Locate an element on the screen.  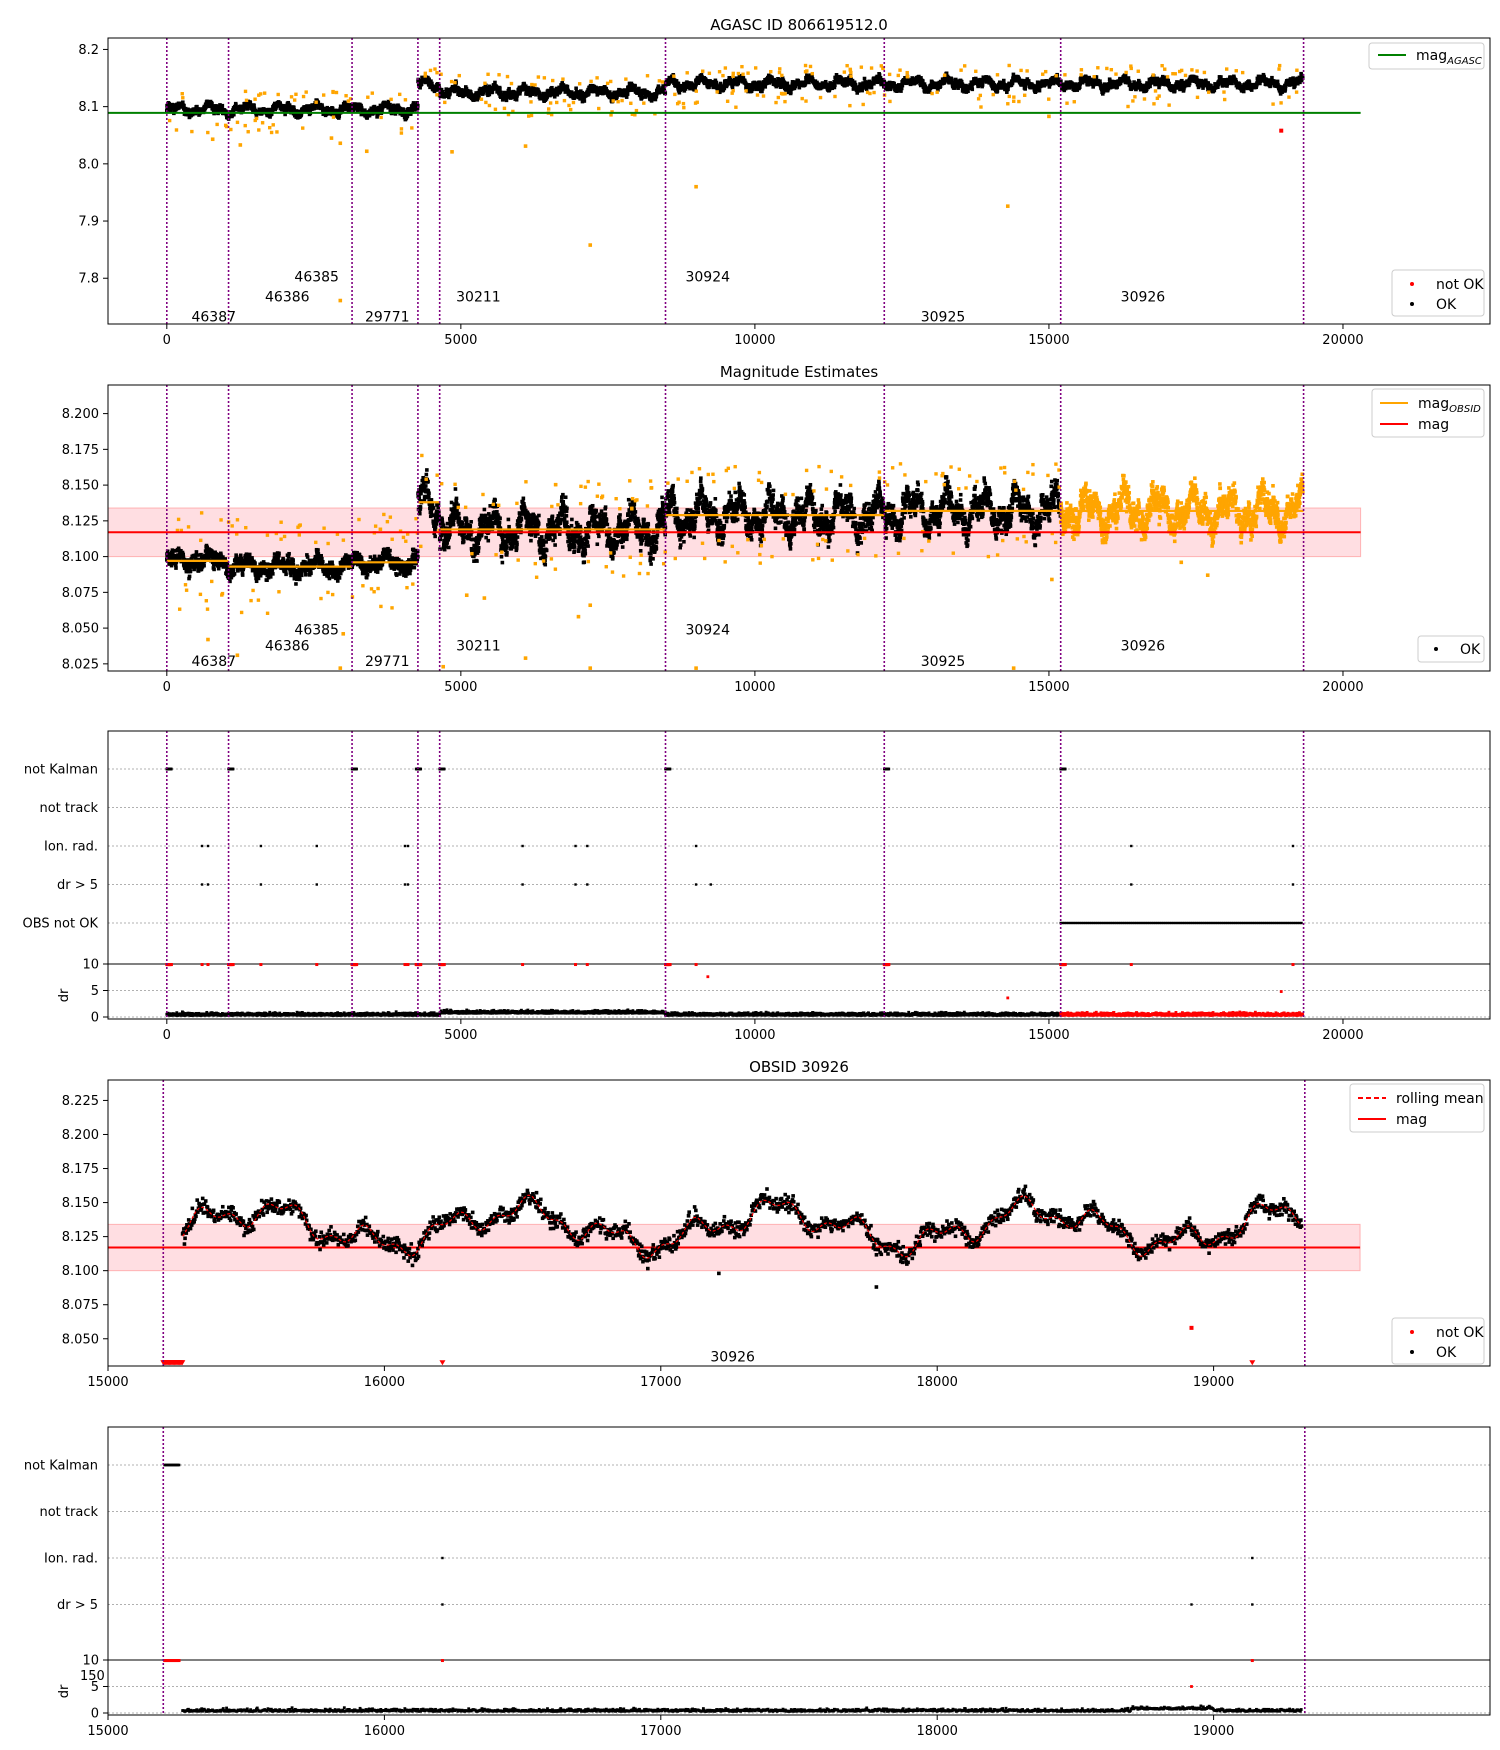
ok-points is located at coordinates (735, 96).